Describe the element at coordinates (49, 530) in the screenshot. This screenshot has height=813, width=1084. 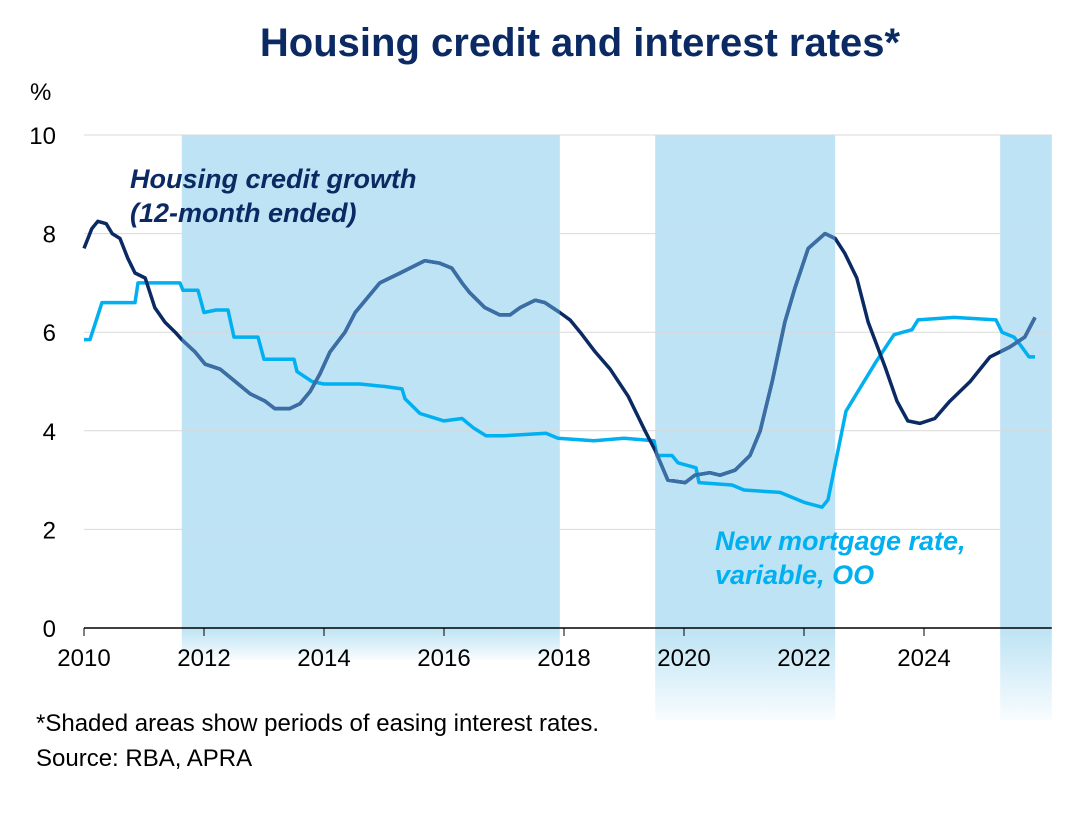
I see `y-tick-label: 2` at that location.